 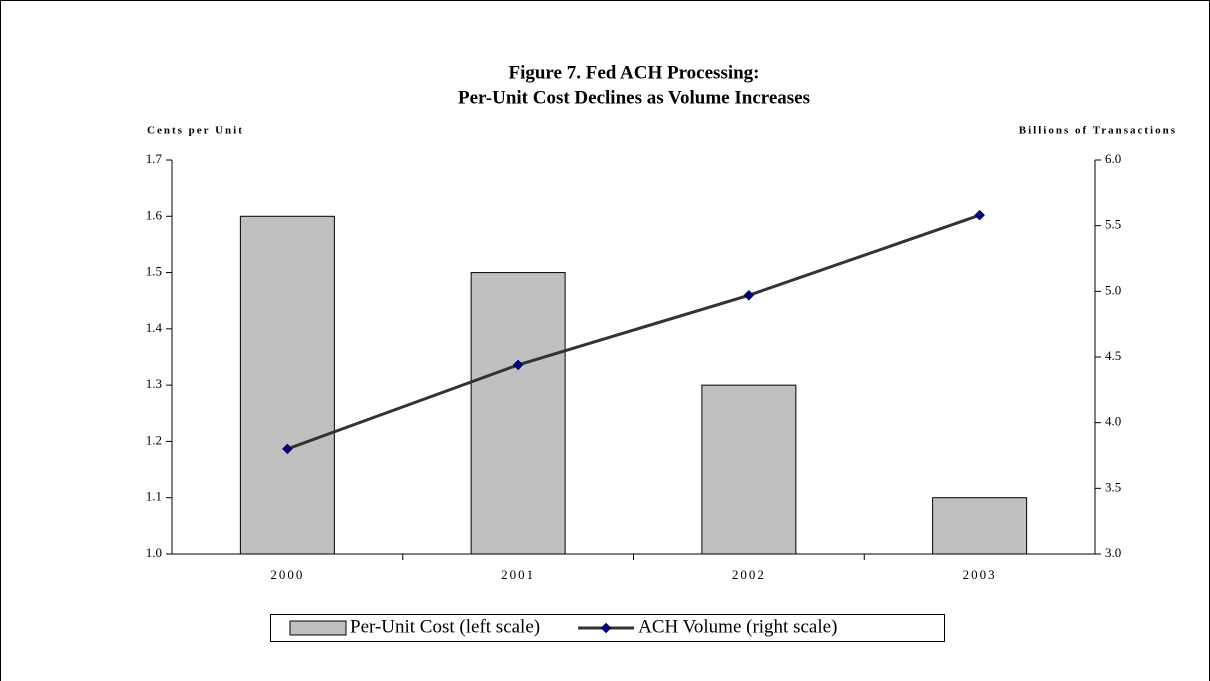 What do you see at coordinates (749, 574) in the screenshot?
I see `x-tick-label: 2002` at bounding box center [749, 574].